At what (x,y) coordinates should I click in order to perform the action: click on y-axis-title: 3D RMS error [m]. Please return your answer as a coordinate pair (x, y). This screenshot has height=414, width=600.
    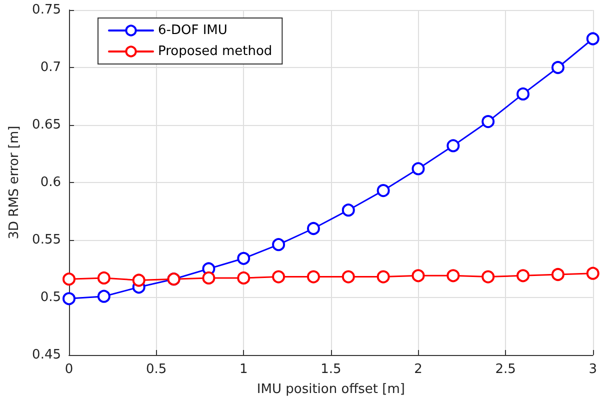
    Looking at the image, I should click on (14, 183).